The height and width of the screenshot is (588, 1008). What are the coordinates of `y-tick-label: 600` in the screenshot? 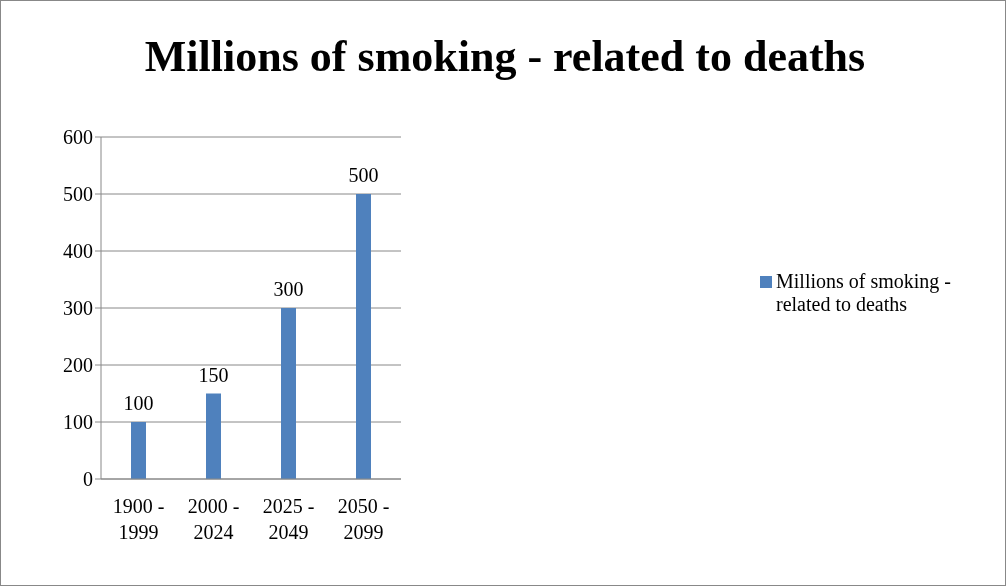 It's located at (78, 137).